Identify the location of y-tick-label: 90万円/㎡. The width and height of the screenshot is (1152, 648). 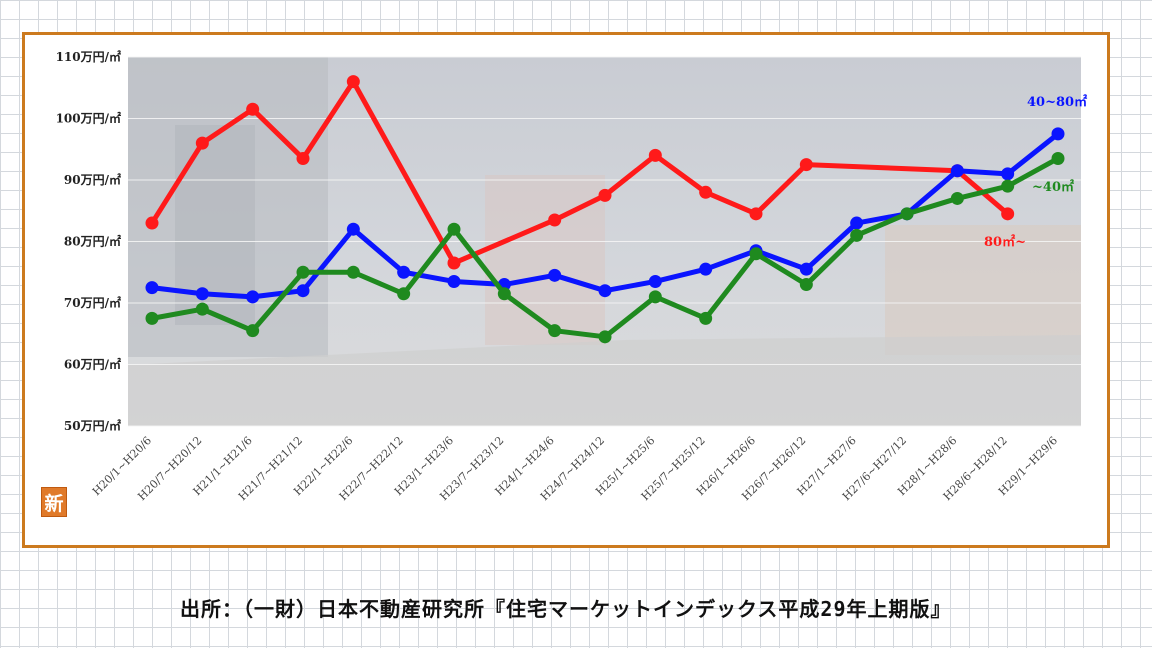
(92, 179).